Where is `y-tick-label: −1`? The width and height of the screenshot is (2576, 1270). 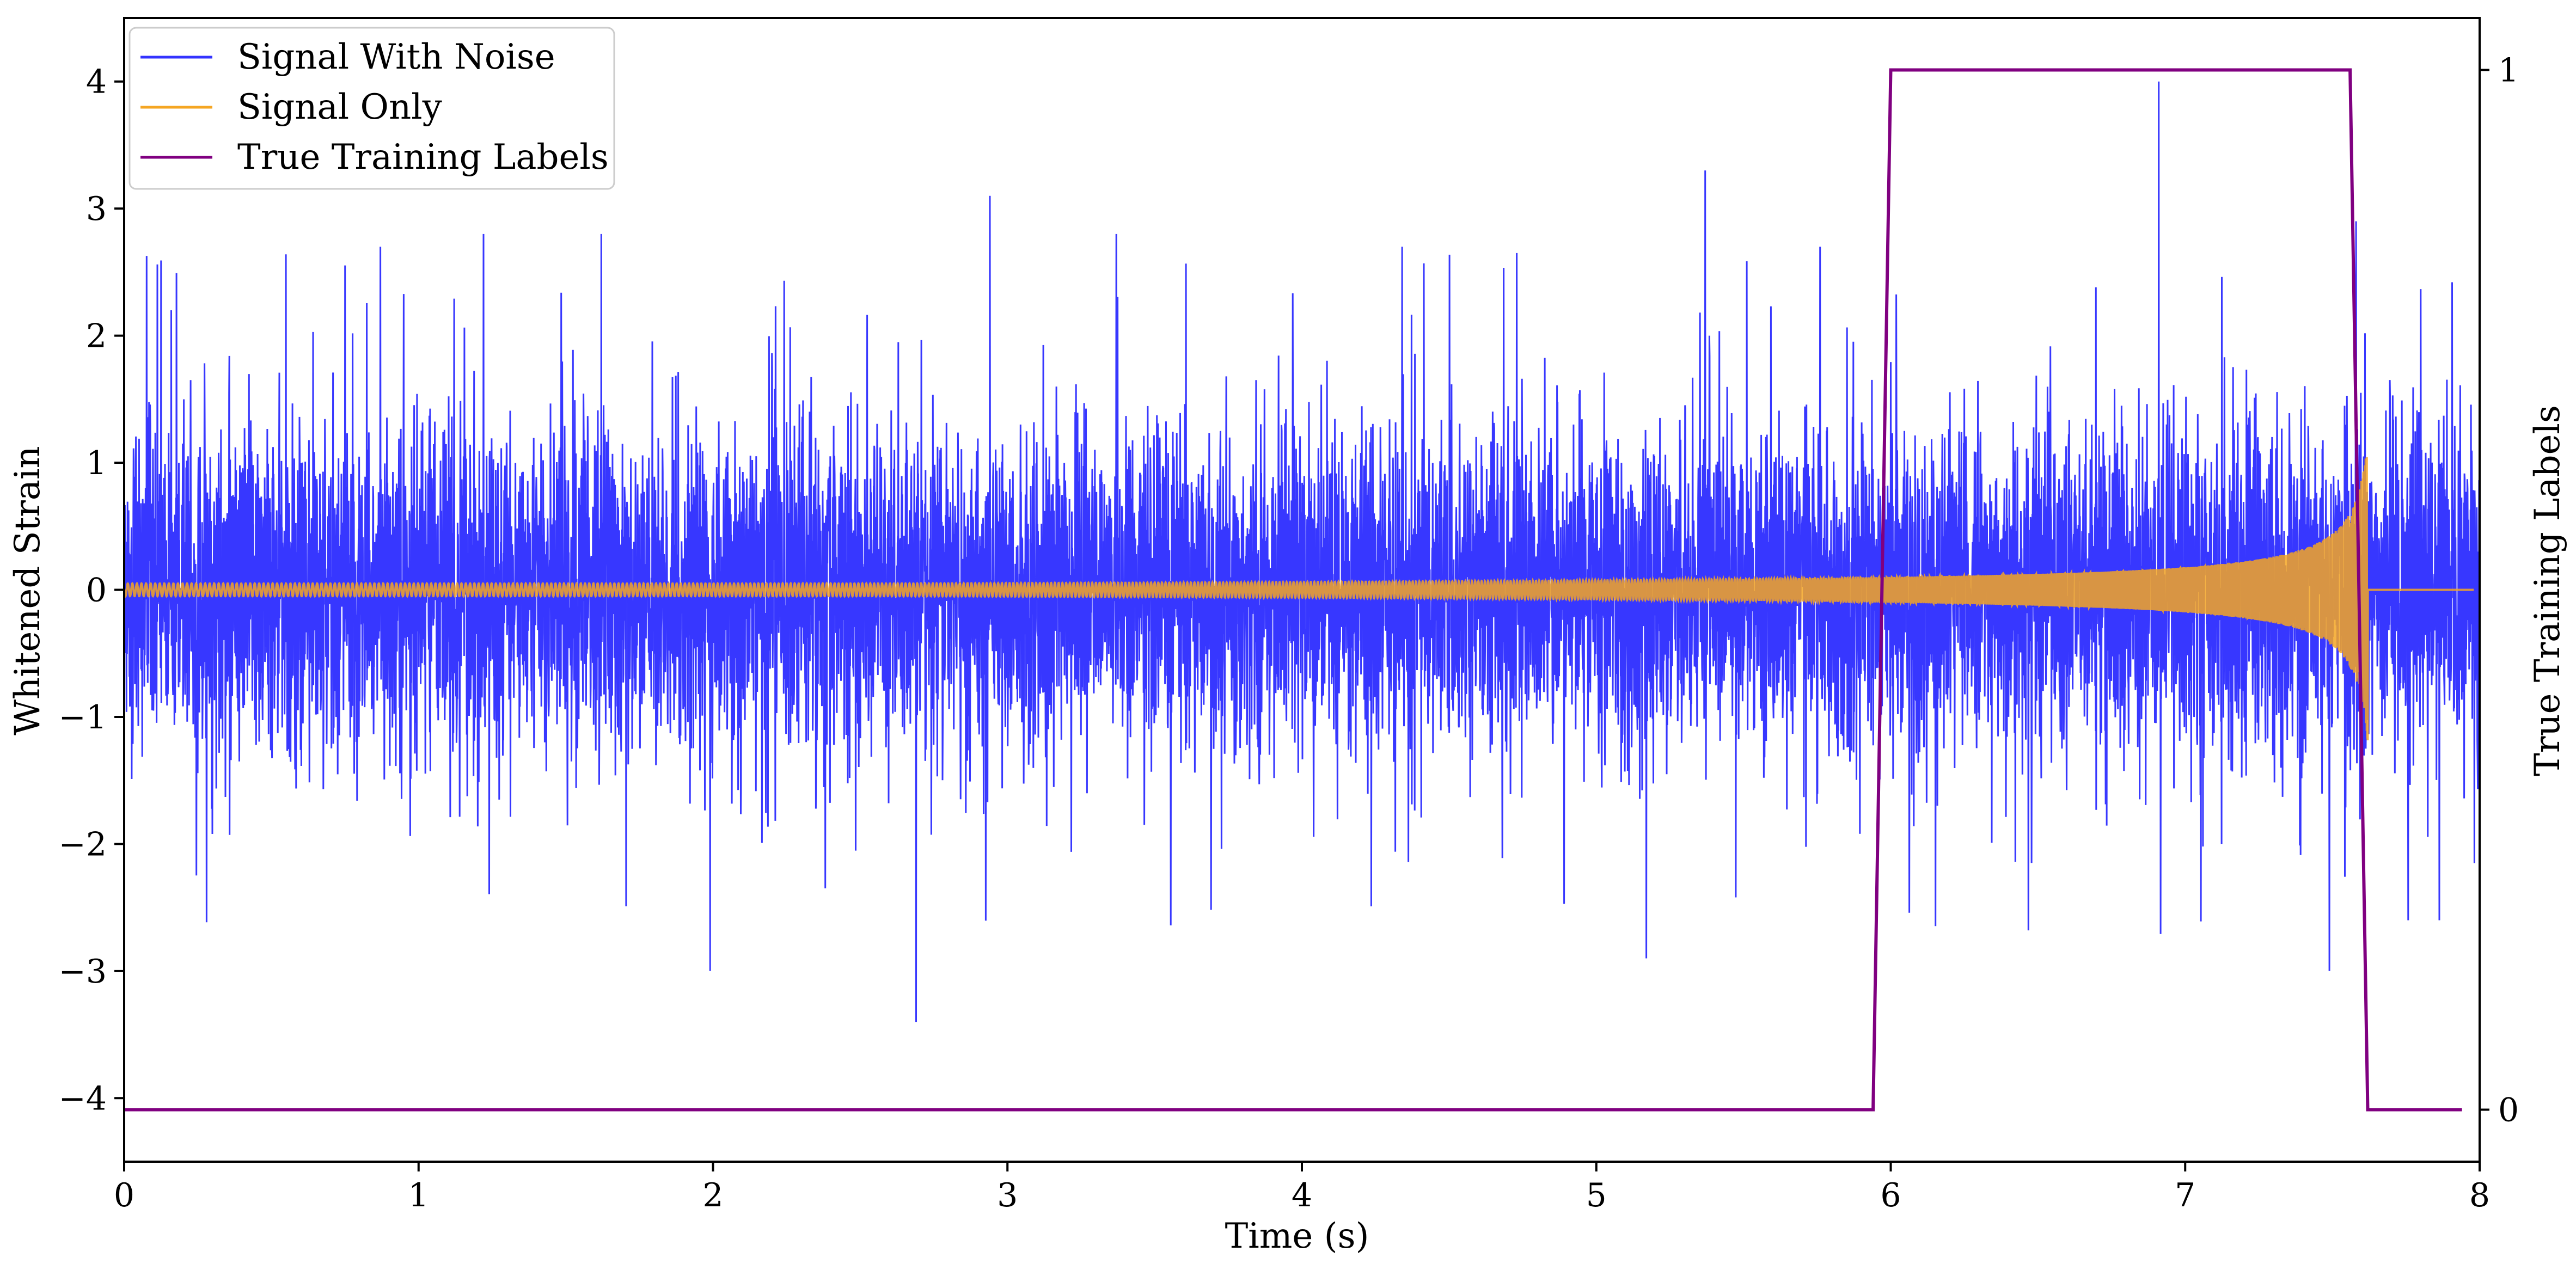 y-tick-label: −1 is located at coordinates (83, 717).